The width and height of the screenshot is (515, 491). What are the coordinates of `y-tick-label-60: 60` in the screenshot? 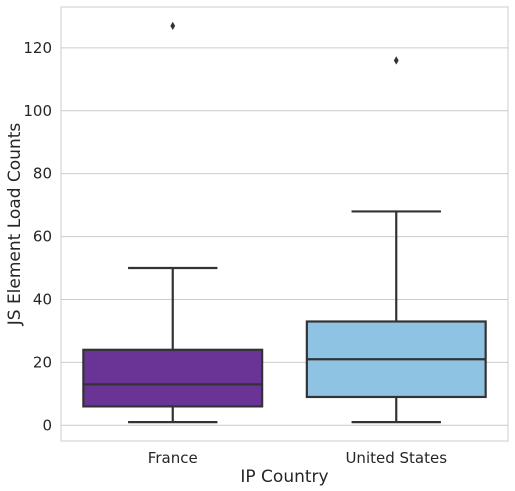 It's located at (42, 237).